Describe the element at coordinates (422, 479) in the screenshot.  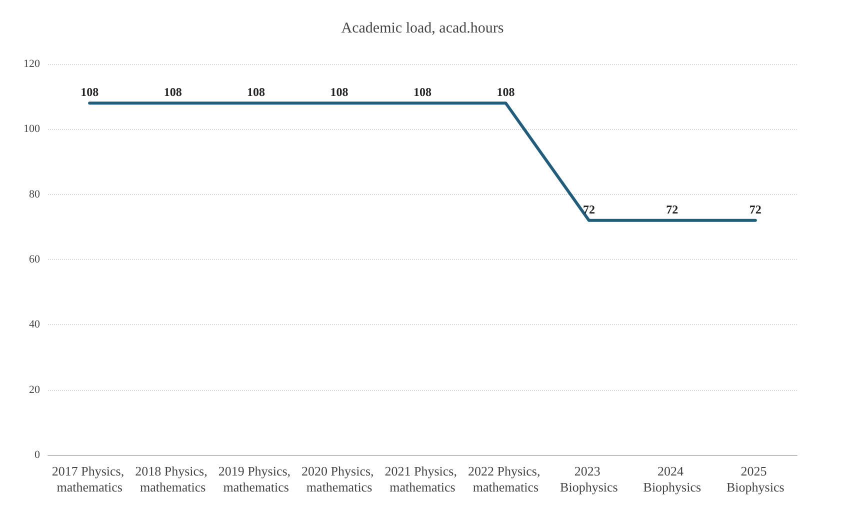
I see `x-tick-label: 2021 Physics, mathematics` at that location.